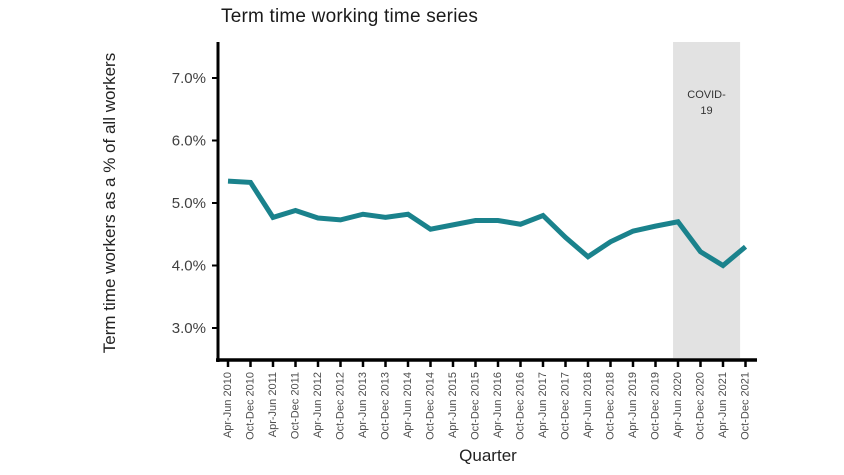 This screenshot has height=475, width=844. I want to click on x-tick-label: Apr-Jun 2014, so click(408, 405).